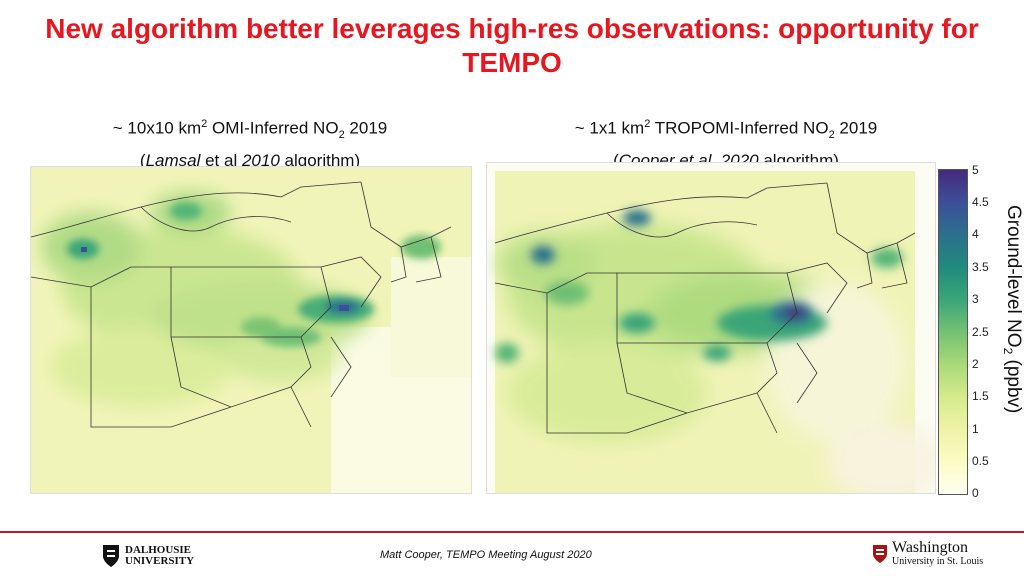 The width and height of the screenshot is (1024, 576). What do you see at coordinates (980, 396) in the screenshot?
I see `colorbar-tick: 1.5` at bounding box center [980, 396].